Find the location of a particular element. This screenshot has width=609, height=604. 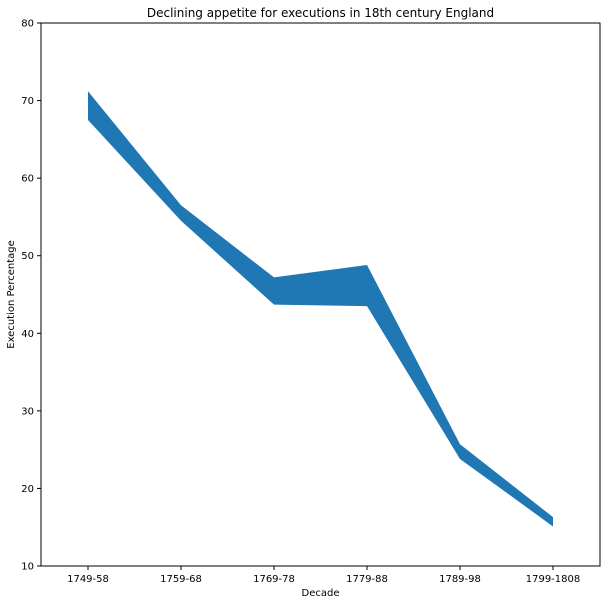

x-tick-label: 1799-1808 is located at coordinates (553, 579).